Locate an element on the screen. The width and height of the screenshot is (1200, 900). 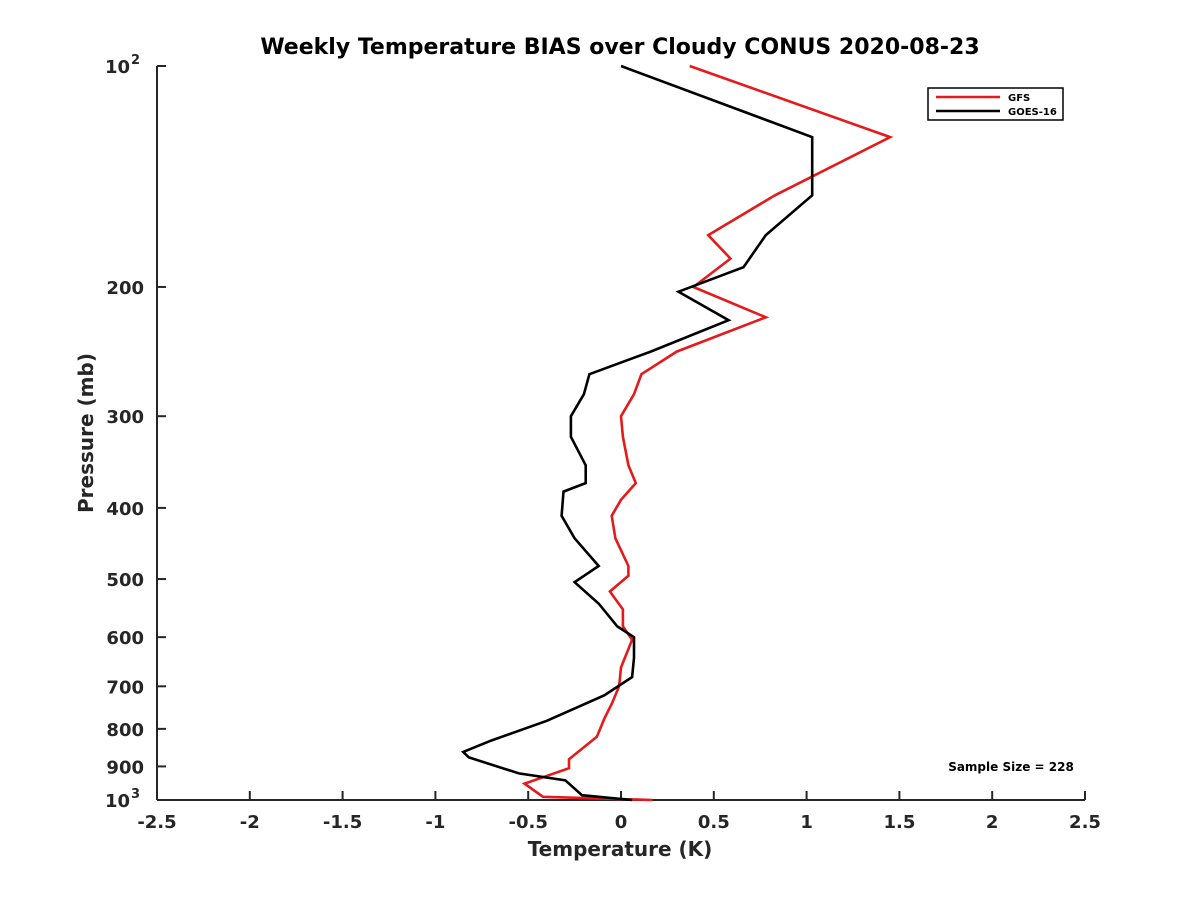
y-tick-label: 400 is located at coordinates (125, 509).